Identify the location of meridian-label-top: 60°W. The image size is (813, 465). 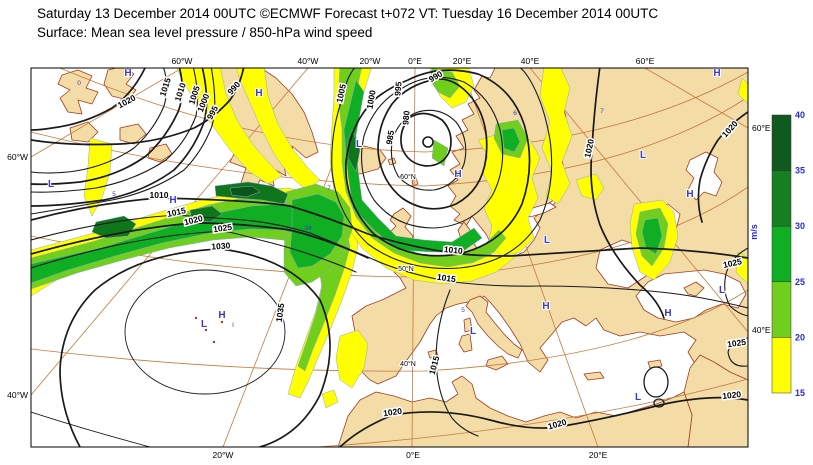
(182, 61).